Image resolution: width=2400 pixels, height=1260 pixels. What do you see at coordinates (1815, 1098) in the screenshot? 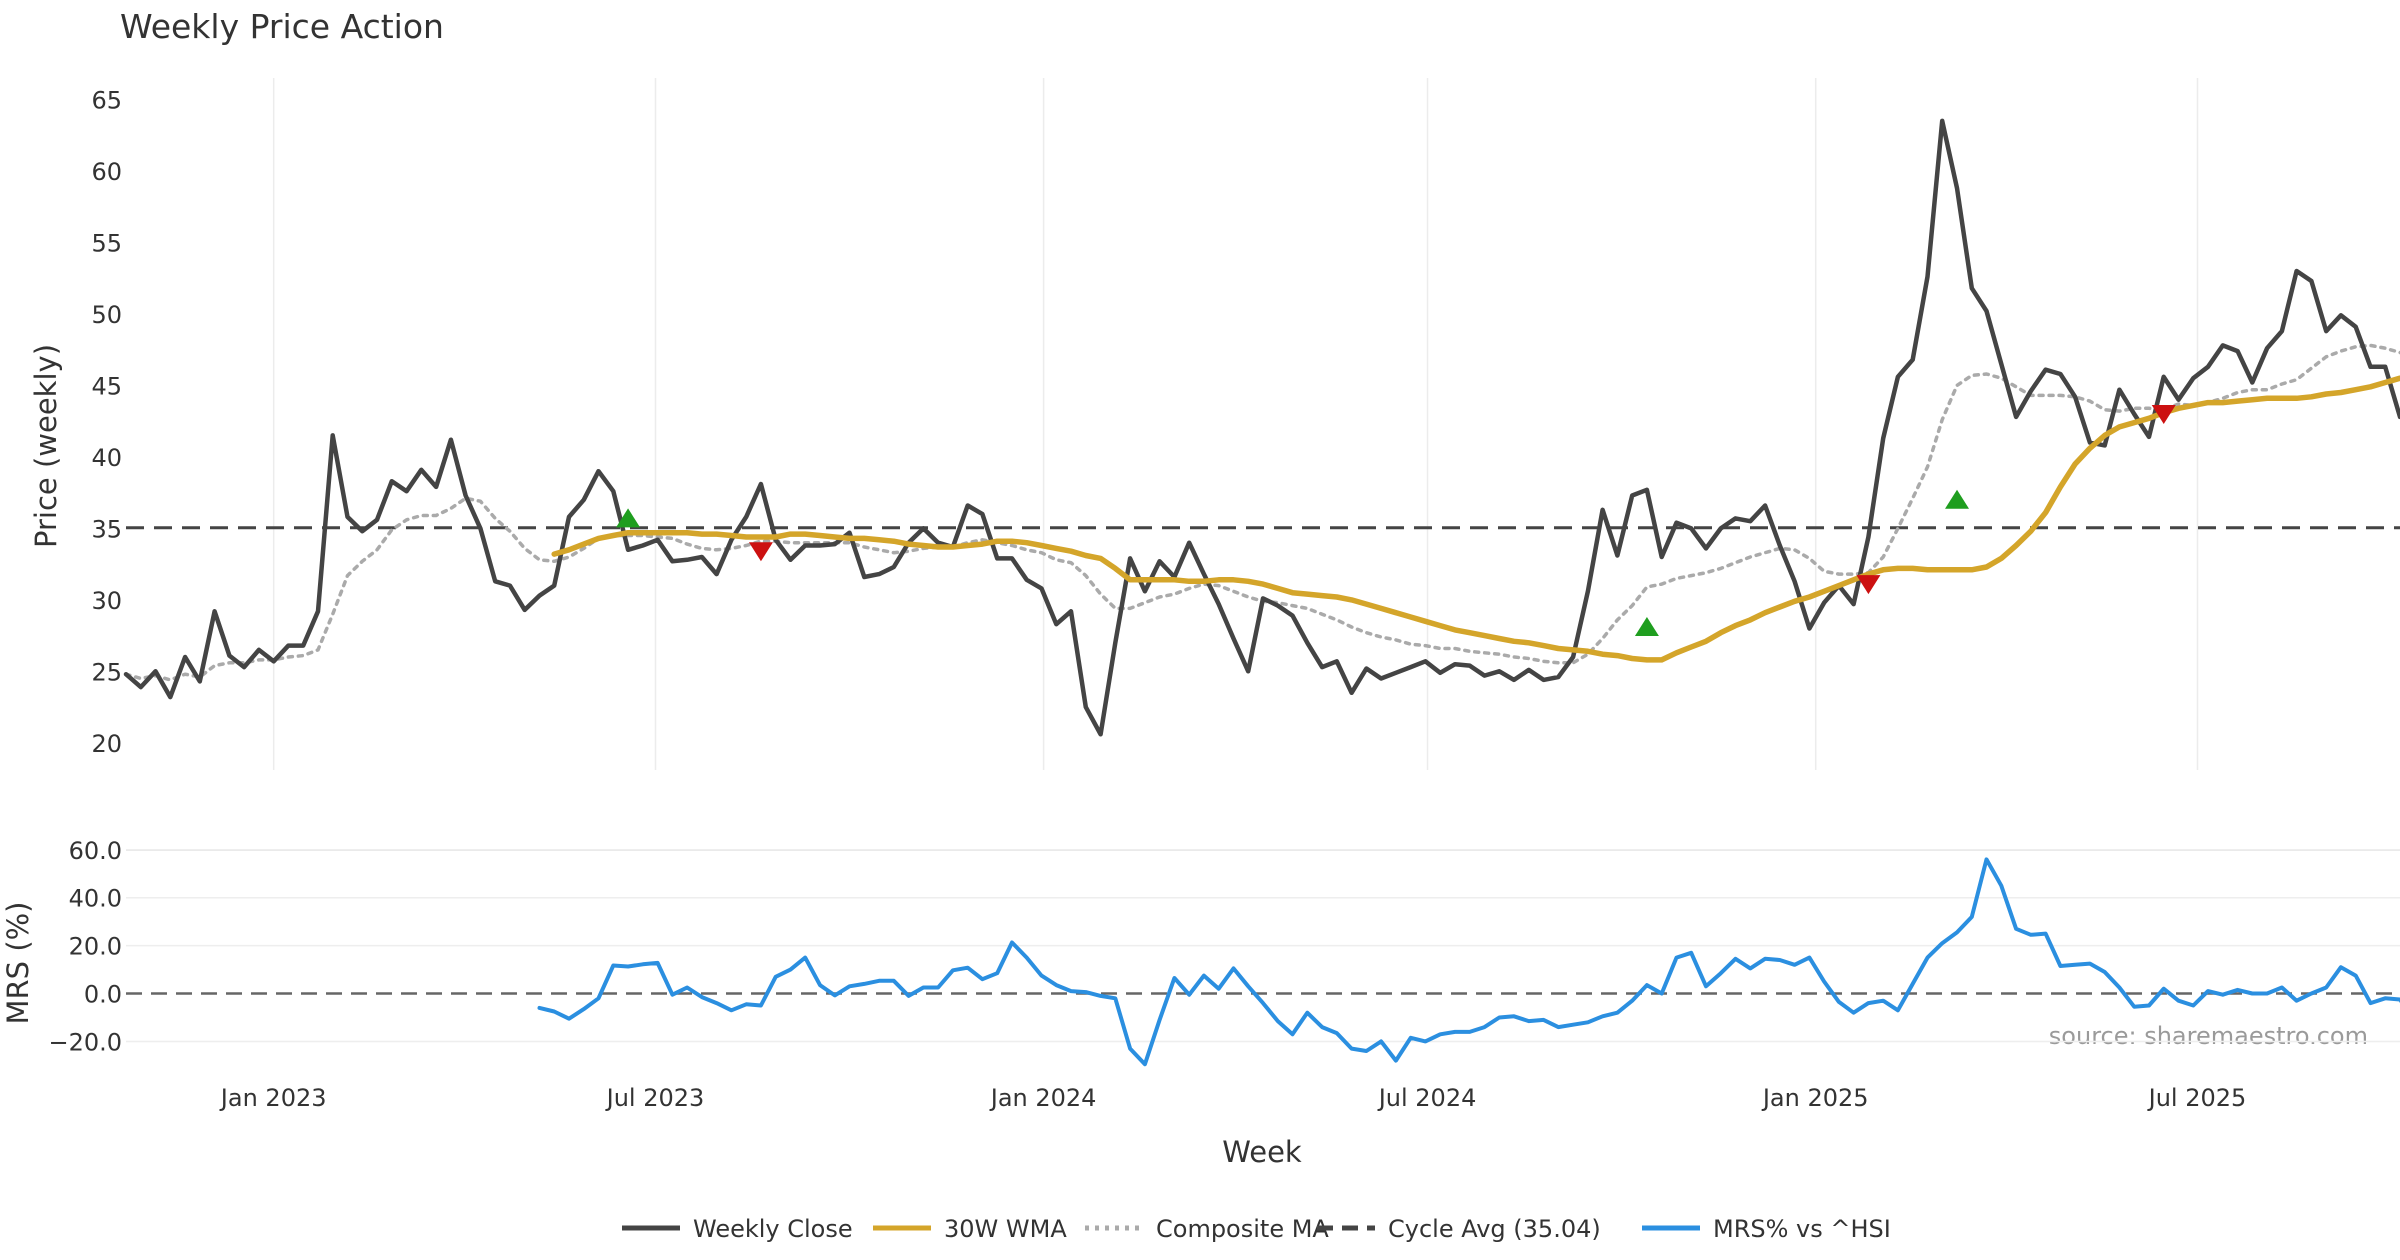
I see `x-tick-label: Jan 2025` at bounding box center [1815, 1098].